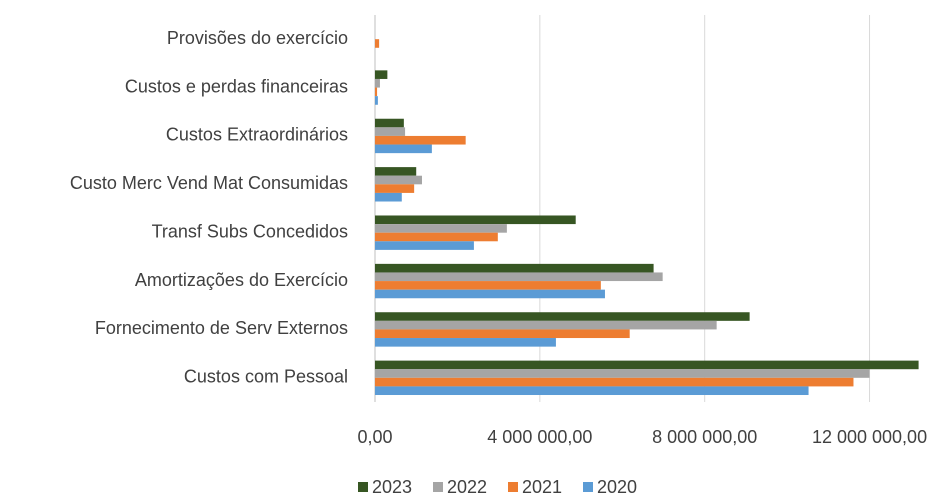 The image size is (943, 501). Describe the element at coordinates (869, 437) in the screenshot. I see `x-tick-label: 12 000 000,00` at that location.